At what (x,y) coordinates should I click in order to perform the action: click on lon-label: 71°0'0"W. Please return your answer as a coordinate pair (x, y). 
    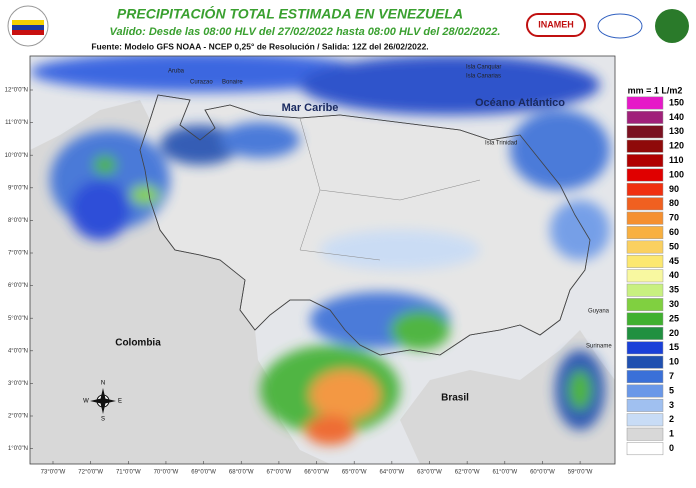
    Looking at the image, I should click on (128, 473).